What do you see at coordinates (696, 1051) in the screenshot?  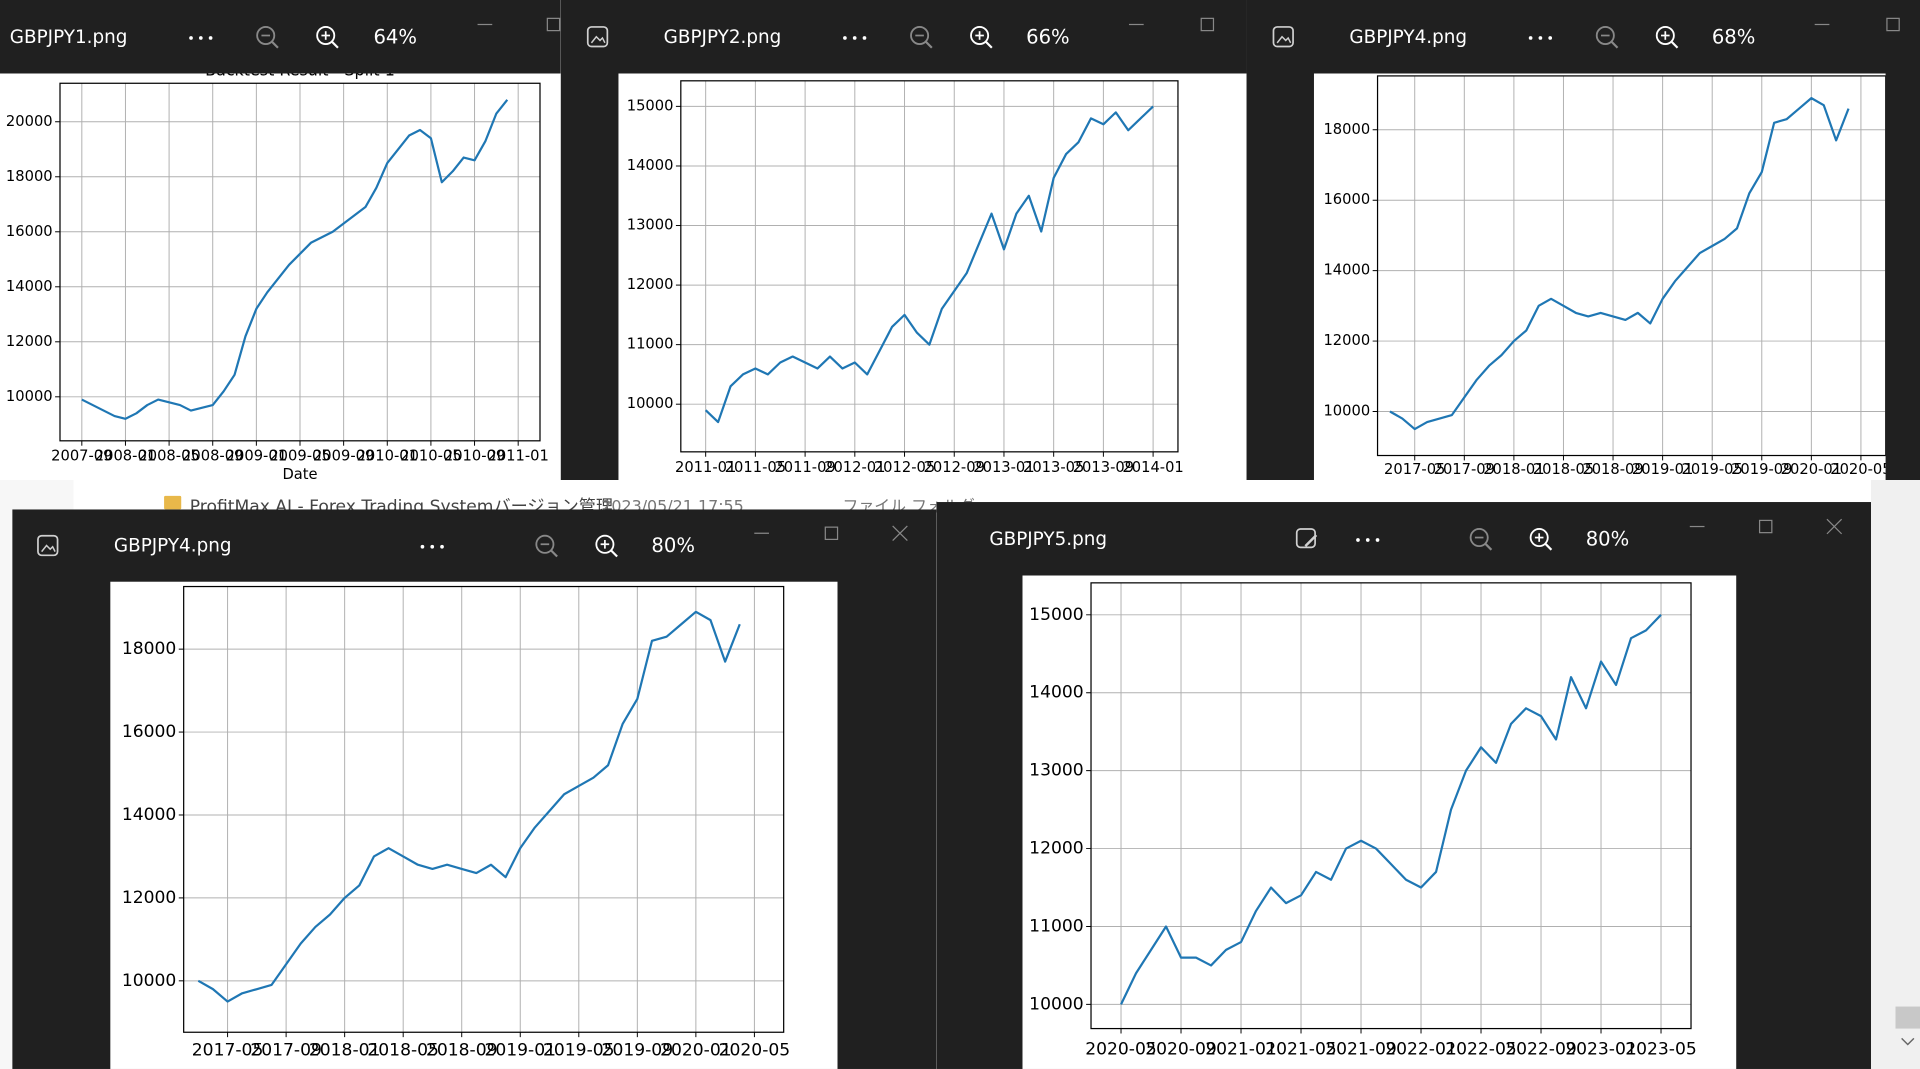 I see `x-tick-label: 2020-01` at bounding box center [696, 1051].